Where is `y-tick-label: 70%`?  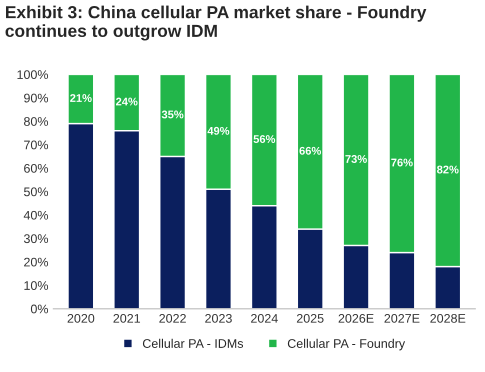 y-tick-label: 70% is located at coordinates (36, 145).